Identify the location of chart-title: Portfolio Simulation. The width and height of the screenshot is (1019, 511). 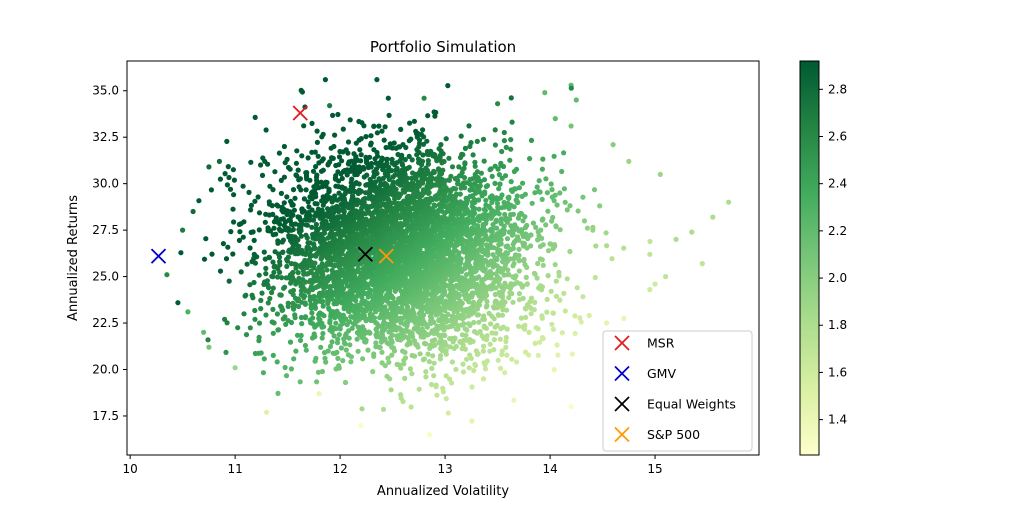
(443, 47).